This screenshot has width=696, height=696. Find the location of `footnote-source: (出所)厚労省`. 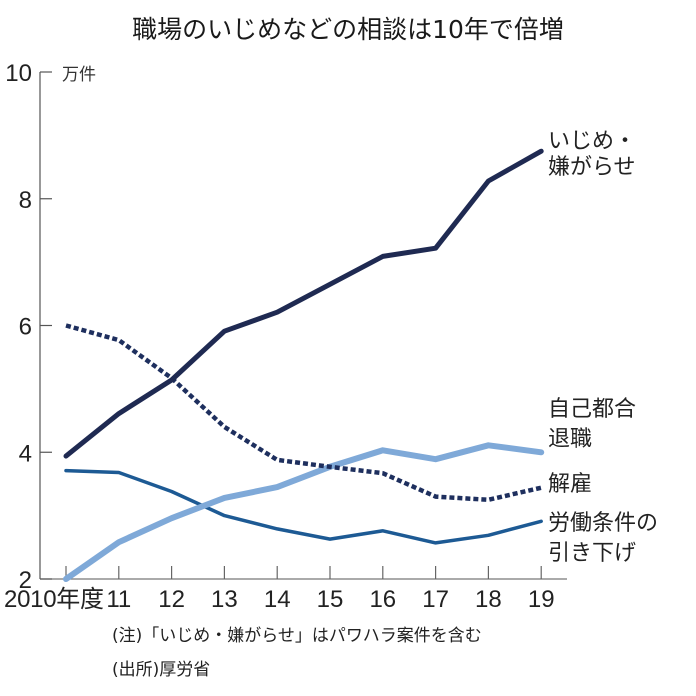

footnote-source: (出所)厚労省 is located at coordinates (161, 670).